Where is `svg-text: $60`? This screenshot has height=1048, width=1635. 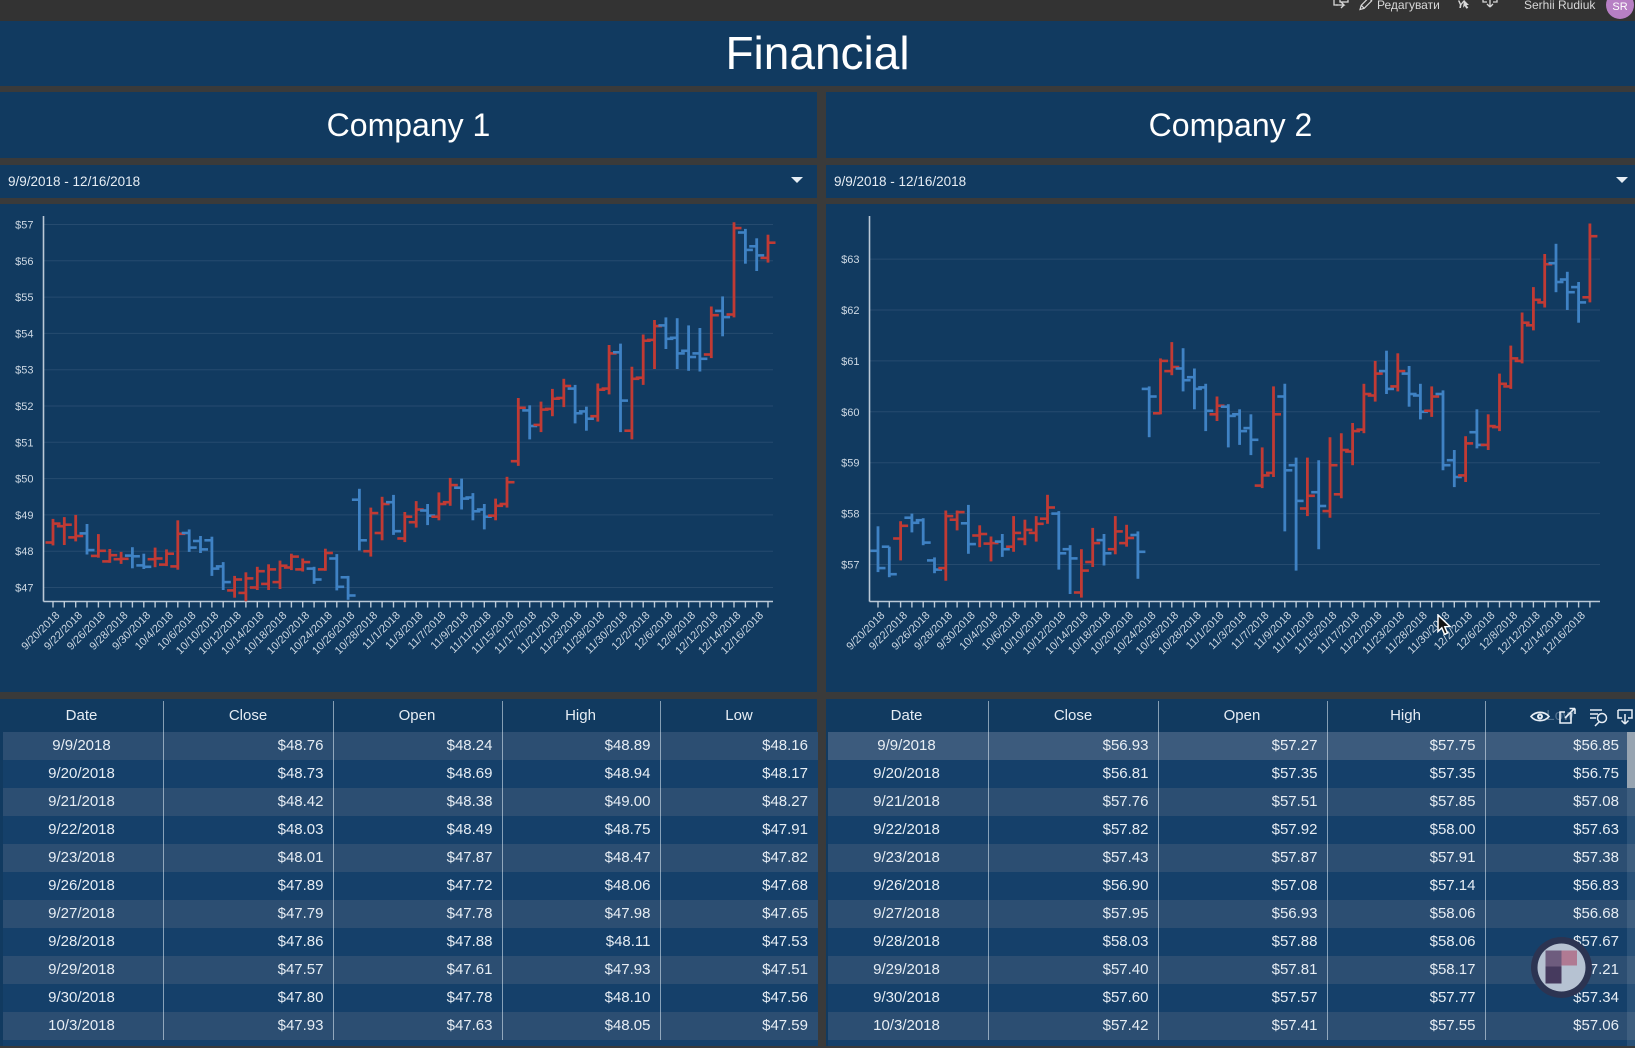
svg-text: $60 is located at coordinates (850, 413).